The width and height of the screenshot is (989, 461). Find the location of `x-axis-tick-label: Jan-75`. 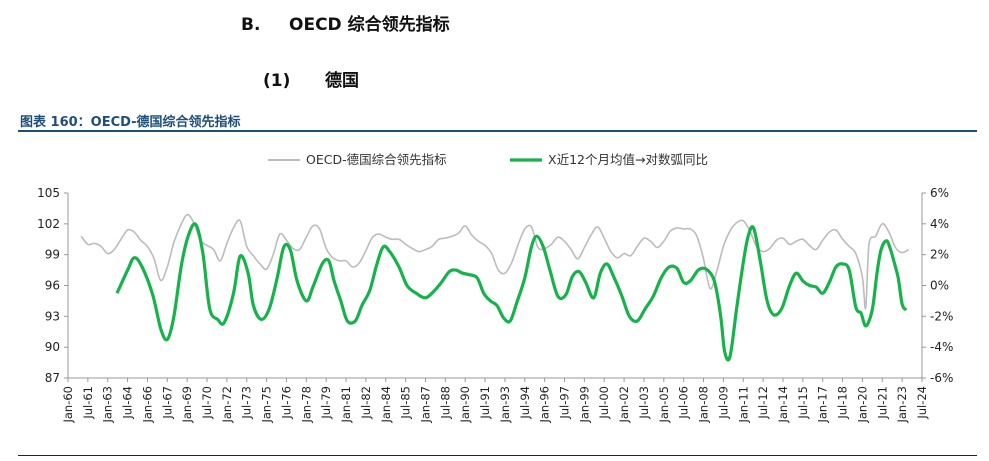

x-axis-tick-label: Jan-75 is located at coordinates (267, 405).